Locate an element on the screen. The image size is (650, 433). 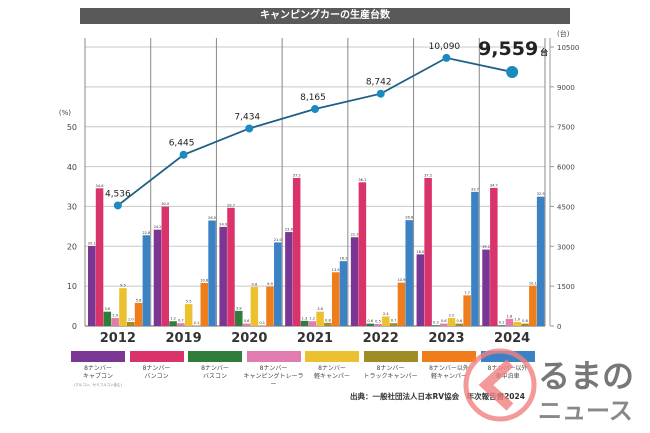
bar-value-label: 2.4 is located at coordinates (386, 314).